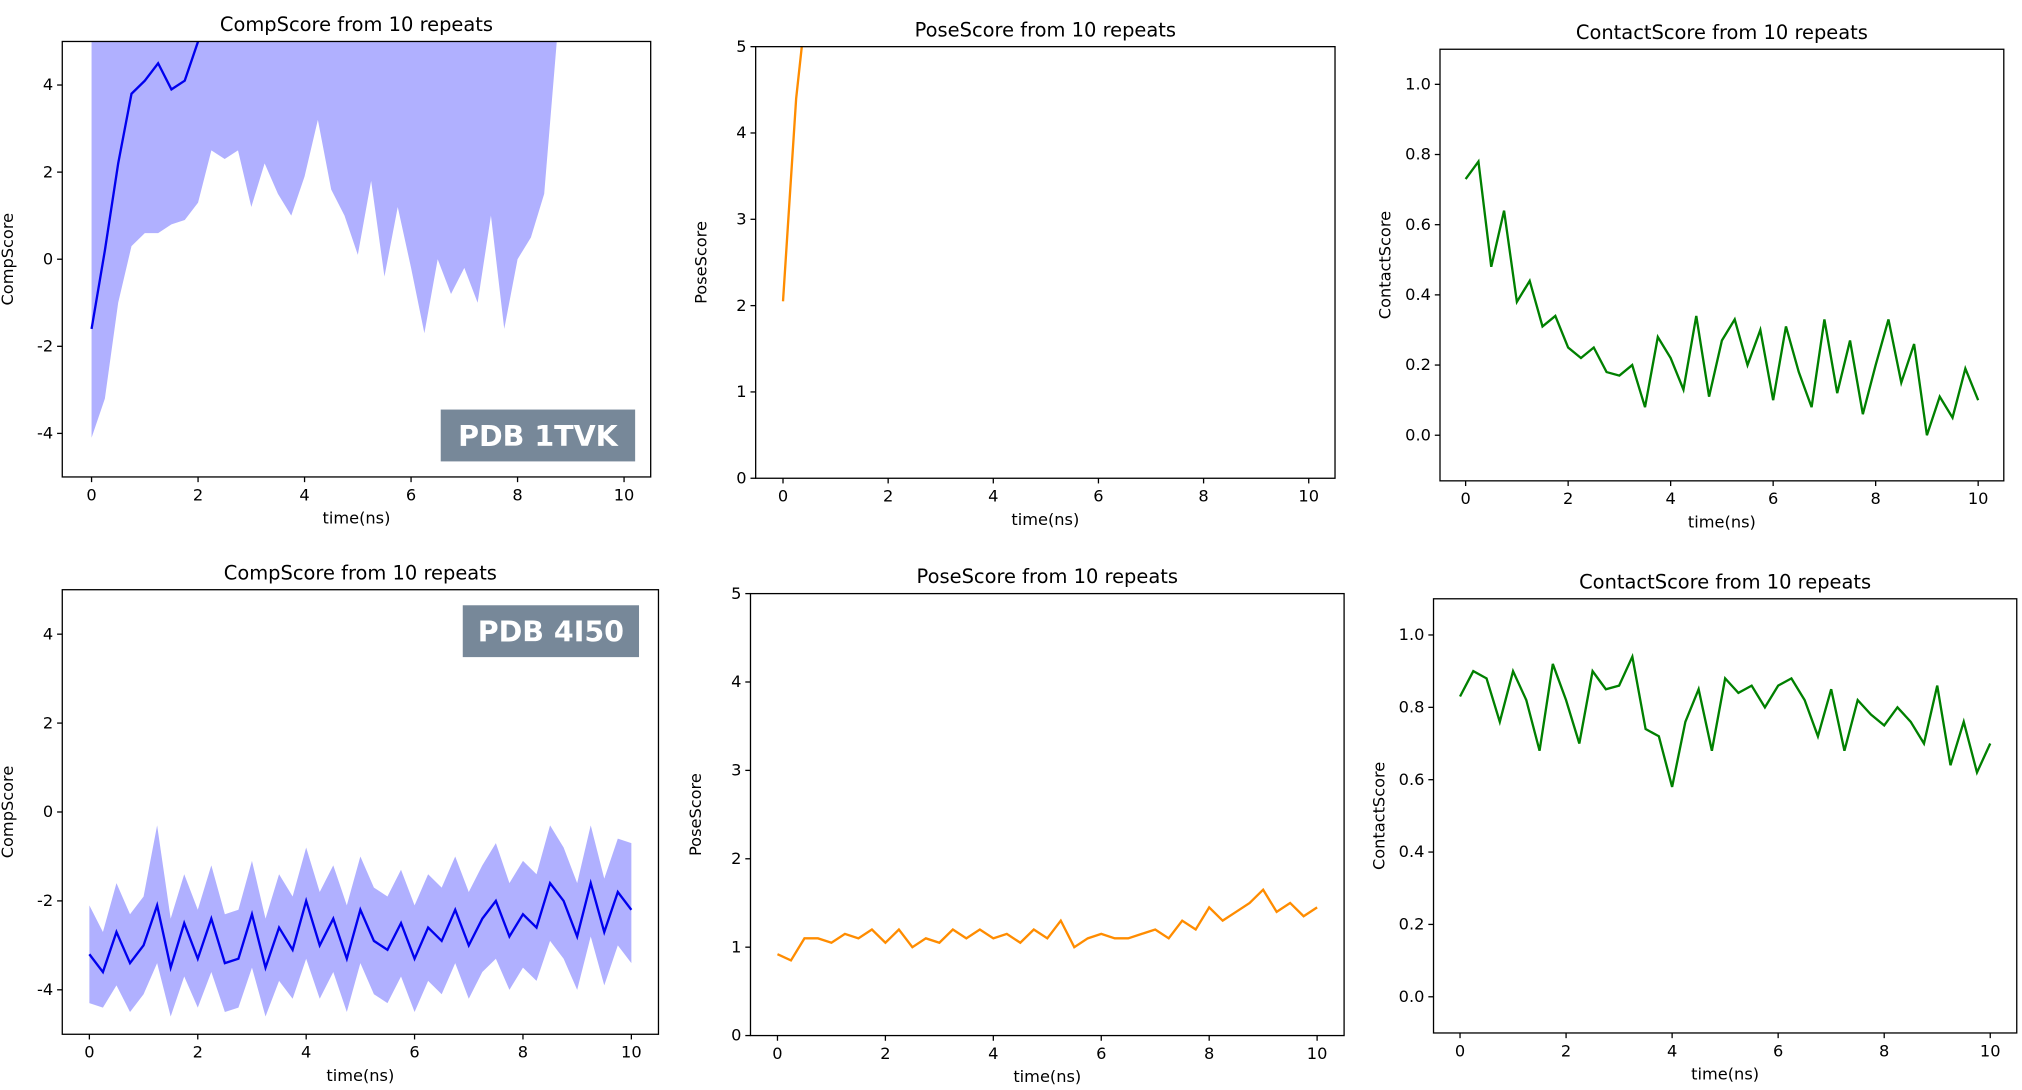 The image size is (2022, 1090). I want to click on annotation: PDB 4I50, so click(551, 632).